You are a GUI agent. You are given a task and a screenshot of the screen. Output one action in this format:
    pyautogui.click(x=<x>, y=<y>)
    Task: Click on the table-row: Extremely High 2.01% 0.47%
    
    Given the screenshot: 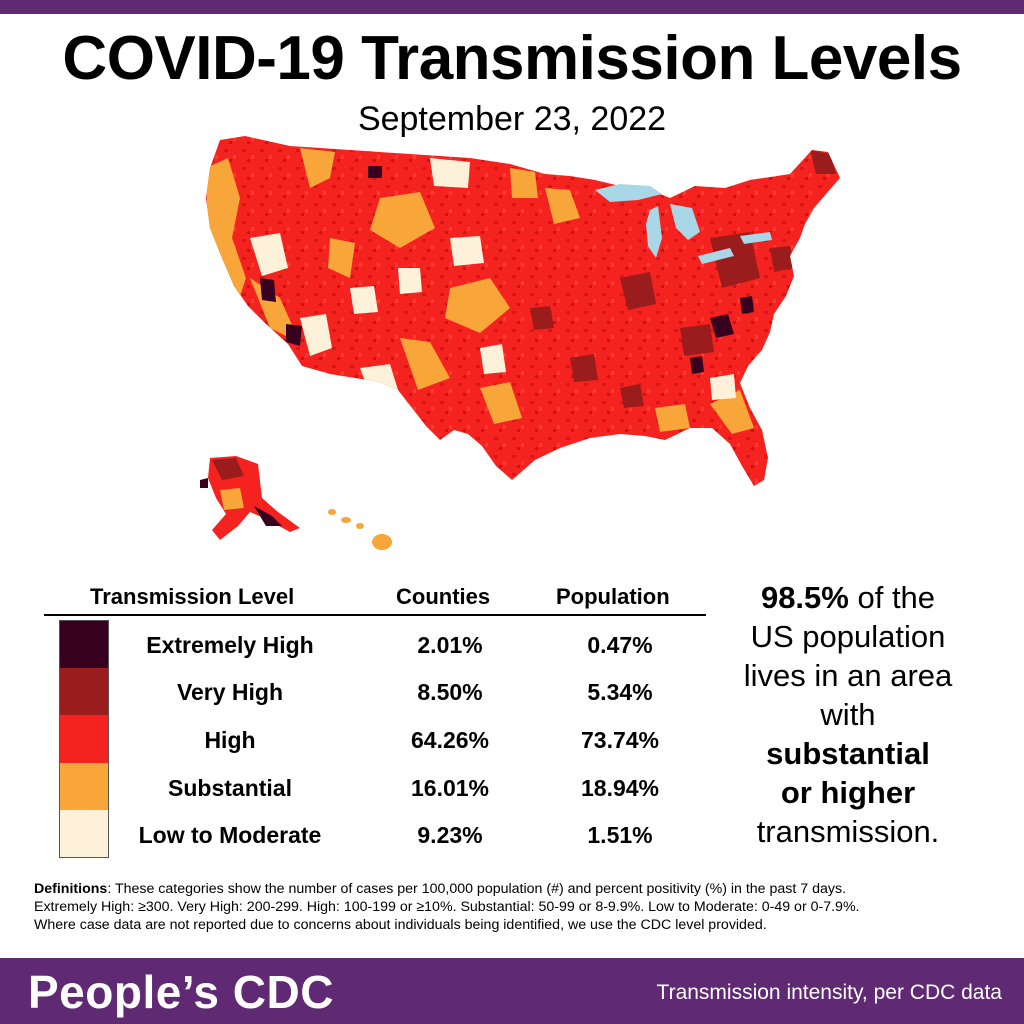 What is the action you would take?
    pyautogui.click(x=360, y=645)
    